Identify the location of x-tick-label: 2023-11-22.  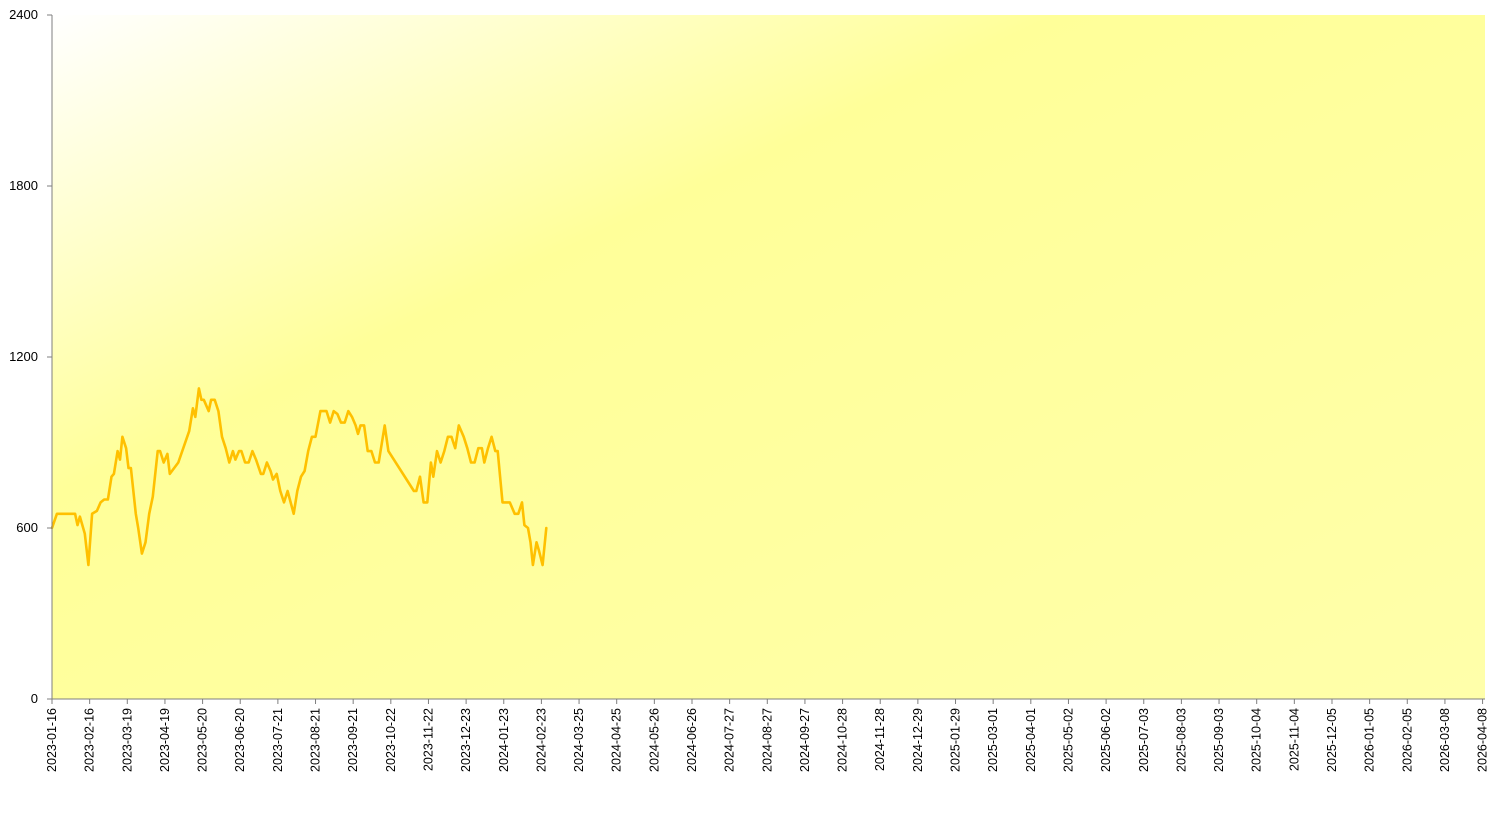
(429, 739).